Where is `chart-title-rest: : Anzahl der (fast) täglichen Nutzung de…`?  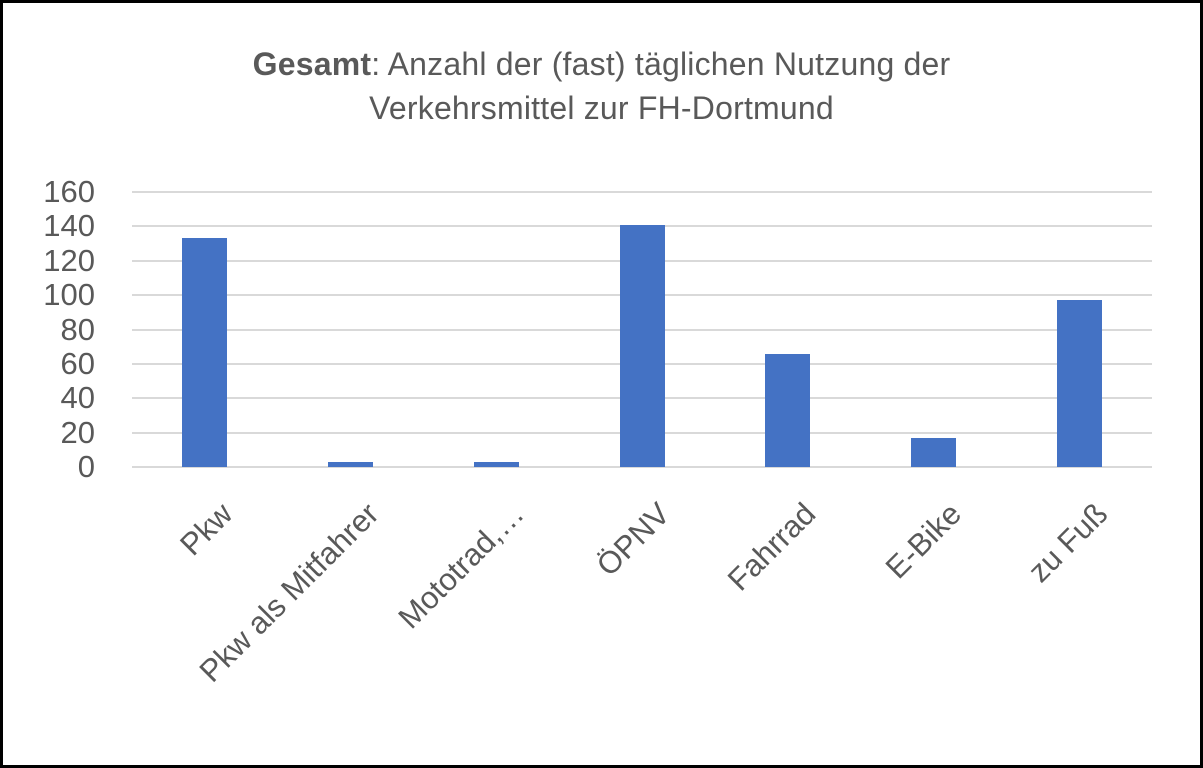
chart-title-rest: : Anzahl der (fast) täglichen Nutzung de… is located at coordinates (661, 64).